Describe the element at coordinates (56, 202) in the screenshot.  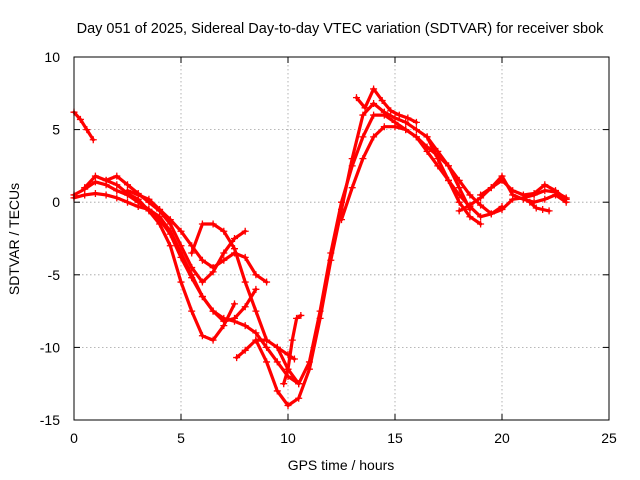
I see `y-tick-label: 0` at that location.